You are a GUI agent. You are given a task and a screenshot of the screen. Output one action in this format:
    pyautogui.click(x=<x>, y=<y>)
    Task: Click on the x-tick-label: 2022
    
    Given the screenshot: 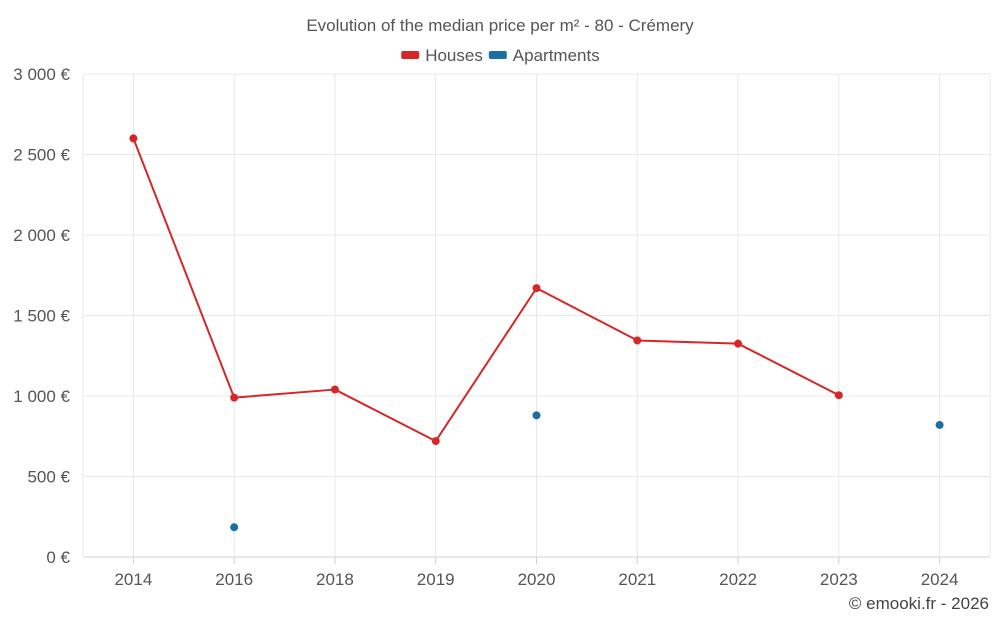 What is the action you would take?
    pyautogui.click(x=738, y=579)
    